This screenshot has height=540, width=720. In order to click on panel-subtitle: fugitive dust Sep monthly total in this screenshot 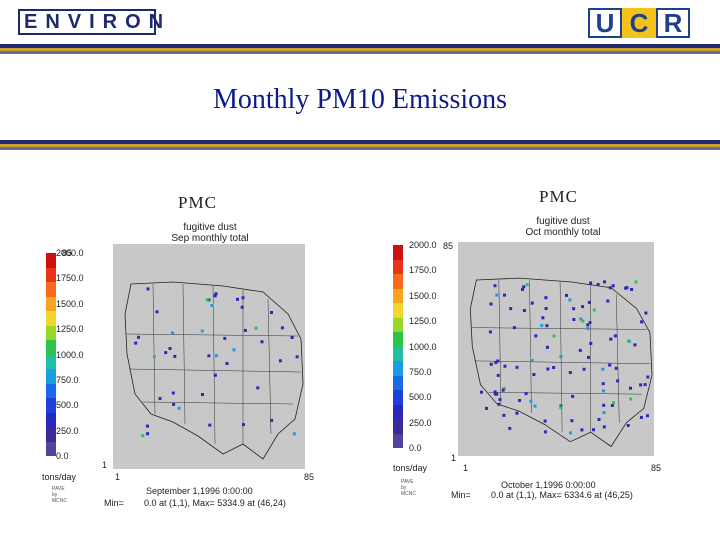, I will do `click(210, 233)`.